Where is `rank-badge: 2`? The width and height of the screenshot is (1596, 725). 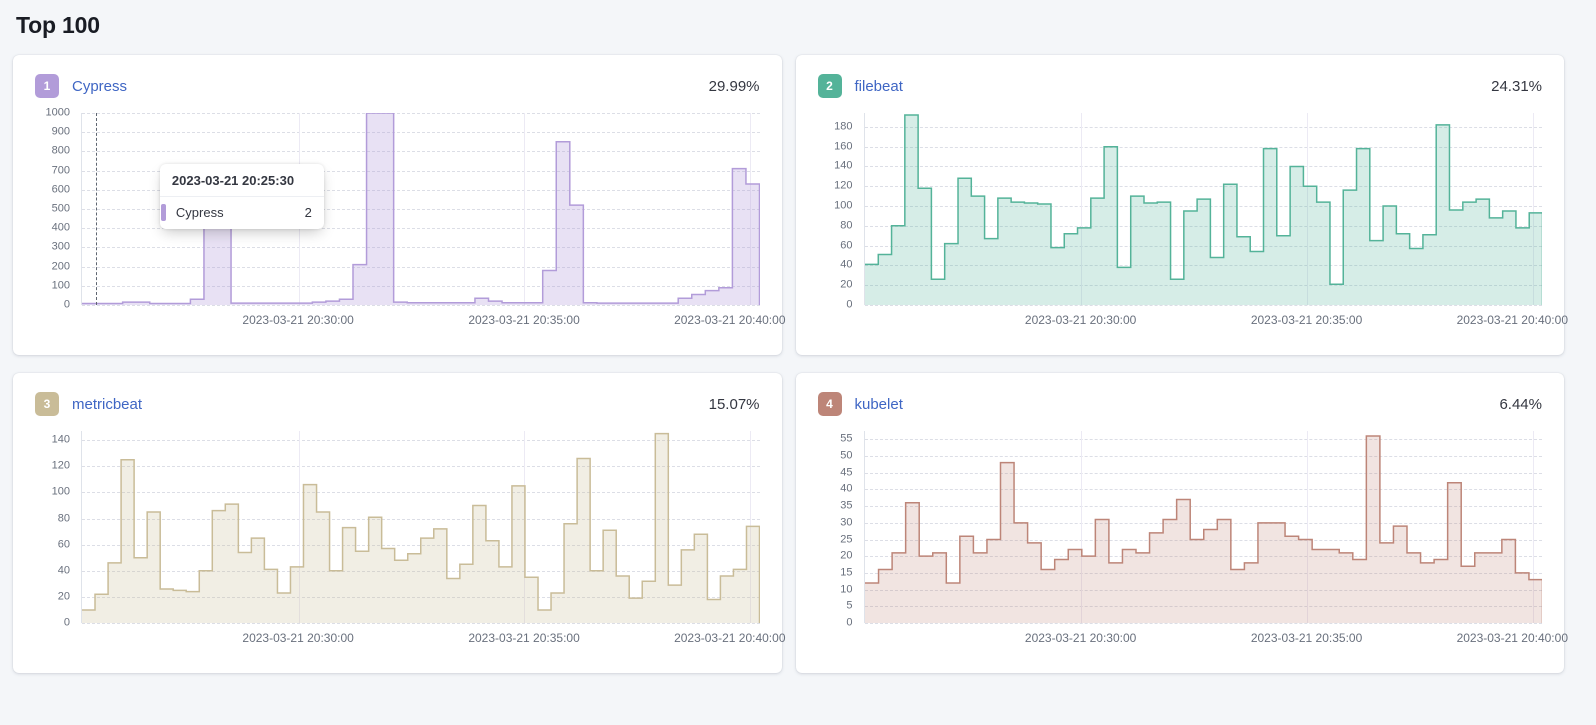 rank-badge: 2 is located at coordinates (829, 86).